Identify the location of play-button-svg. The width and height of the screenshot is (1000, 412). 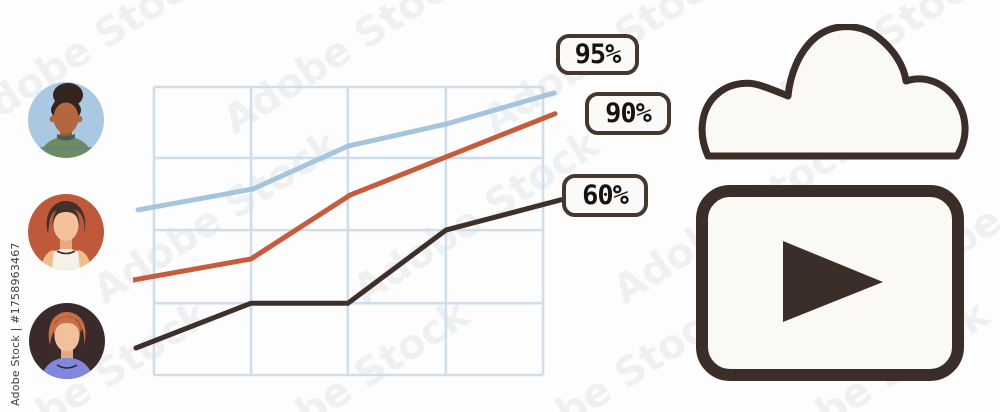
(830, 283).